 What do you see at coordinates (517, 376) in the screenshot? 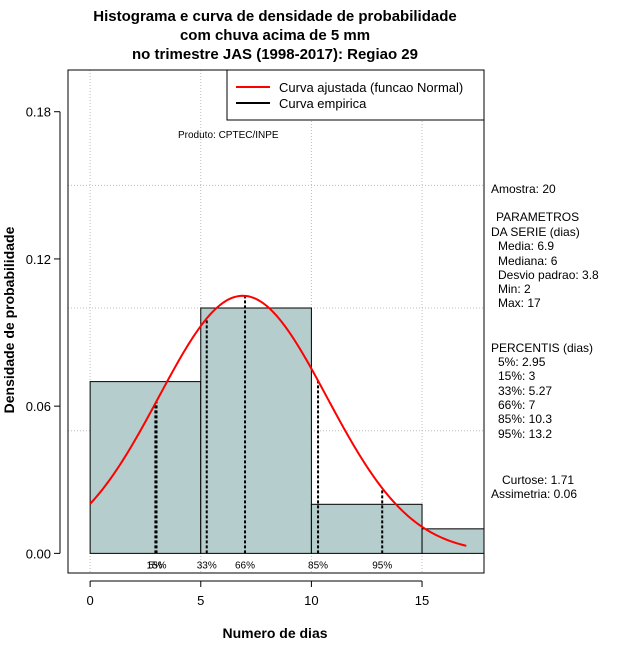
I see `percentil-15: 15%: 3` at bounding box center [517, 376].